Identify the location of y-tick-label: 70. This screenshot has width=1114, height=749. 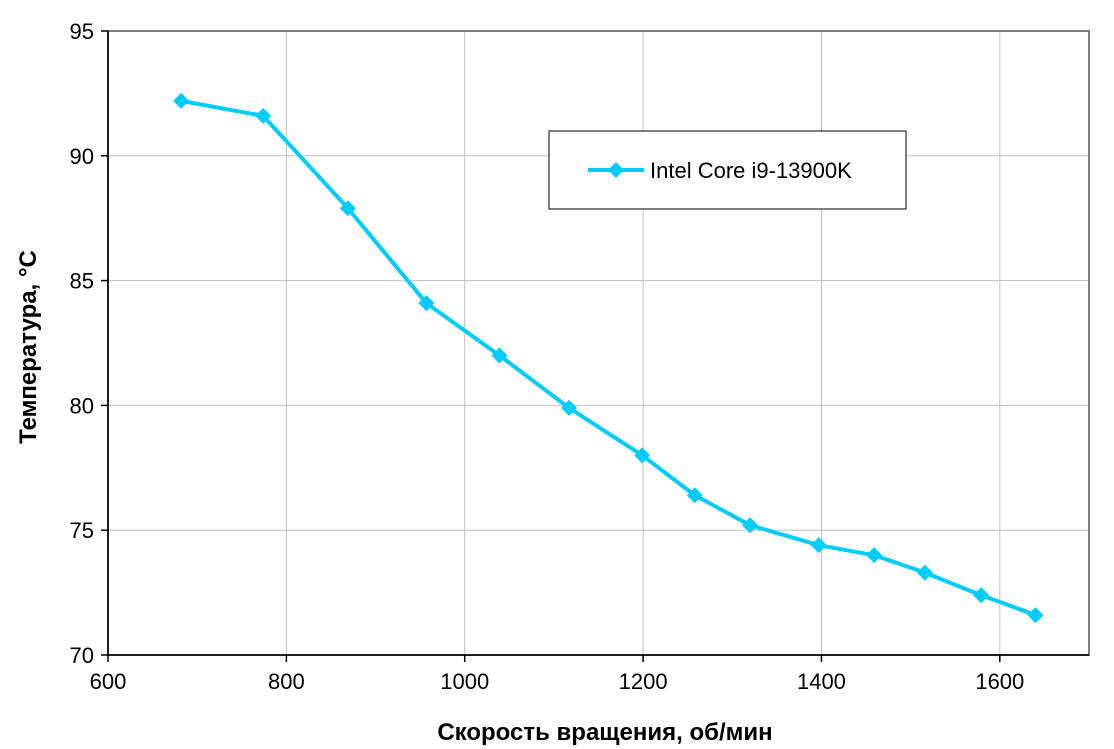
(82, 655).